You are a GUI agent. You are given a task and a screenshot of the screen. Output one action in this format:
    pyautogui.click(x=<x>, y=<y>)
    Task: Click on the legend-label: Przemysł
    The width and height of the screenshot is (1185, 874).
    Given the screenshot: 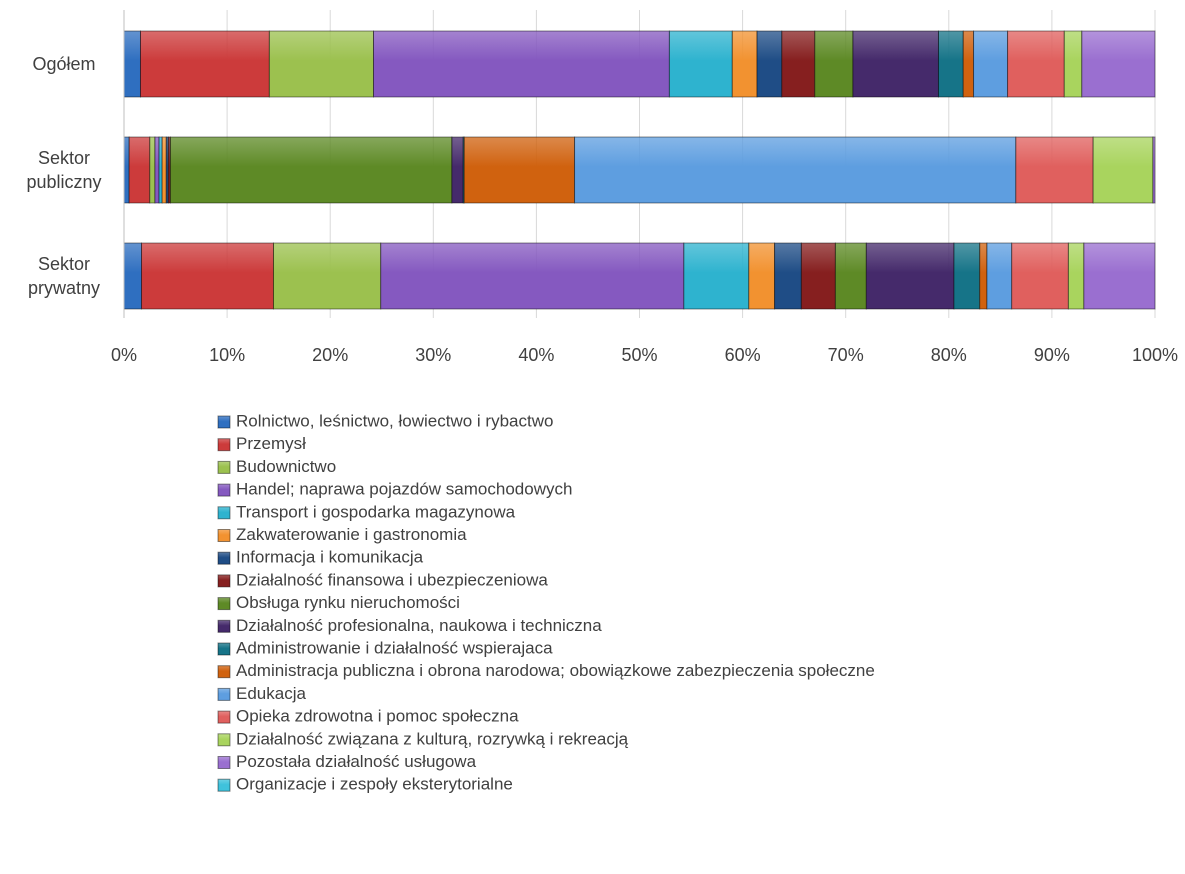 What is the action you would take?
    pyautogui.click(x=271, y=443)
    